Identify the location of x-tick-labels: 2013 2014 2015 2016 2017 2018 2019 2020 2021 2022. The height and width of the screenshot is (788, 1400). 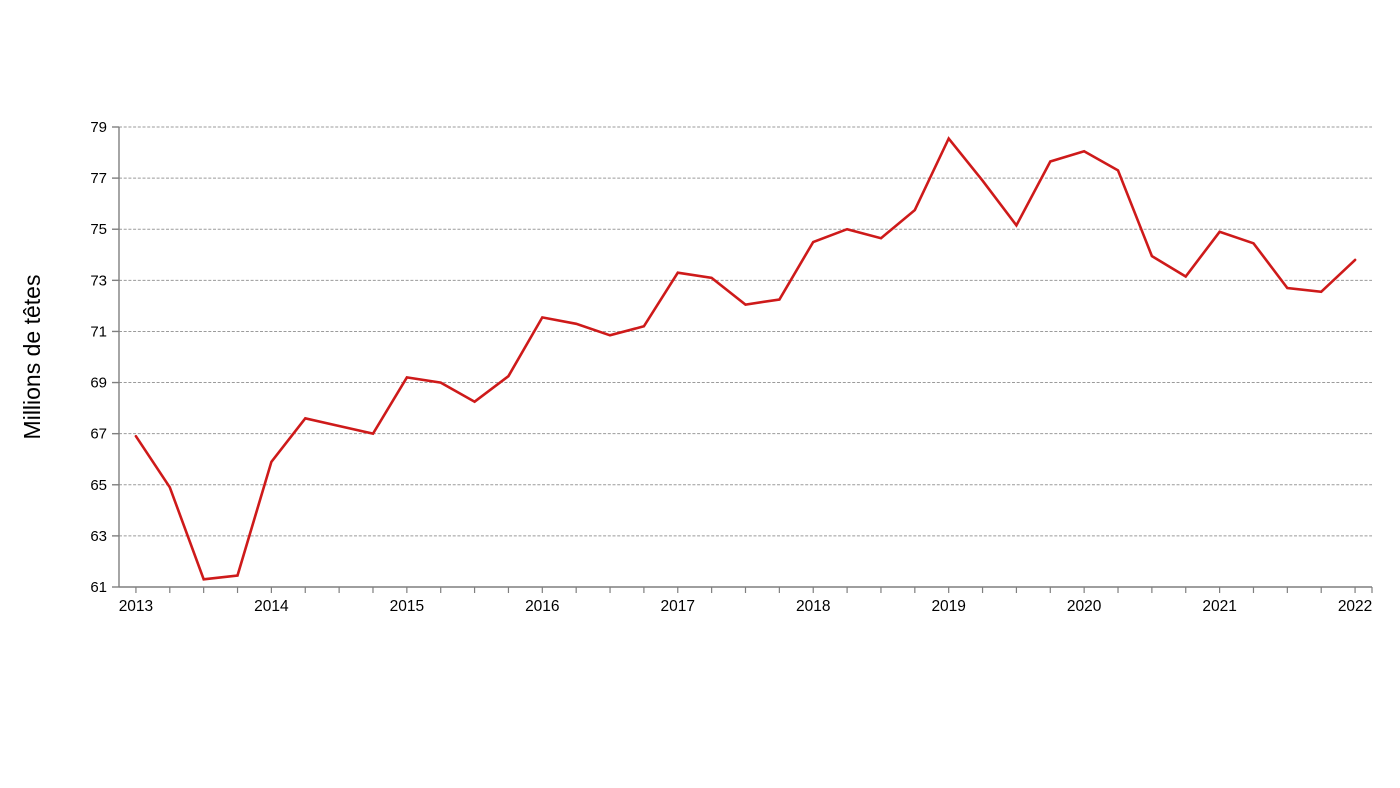
(746, 606).